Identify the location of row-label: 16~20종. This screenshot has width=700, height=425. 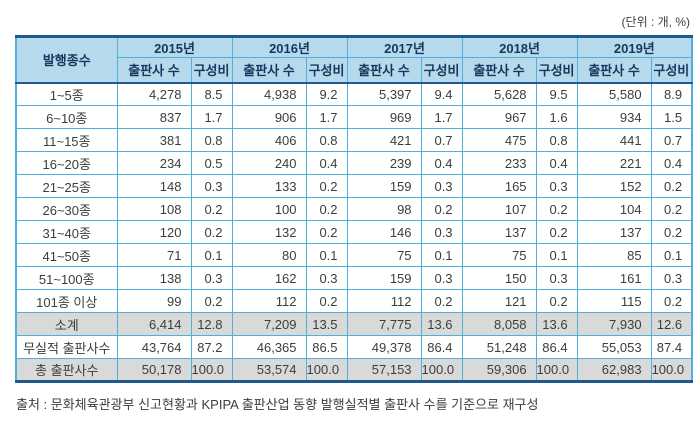
(66, 163).